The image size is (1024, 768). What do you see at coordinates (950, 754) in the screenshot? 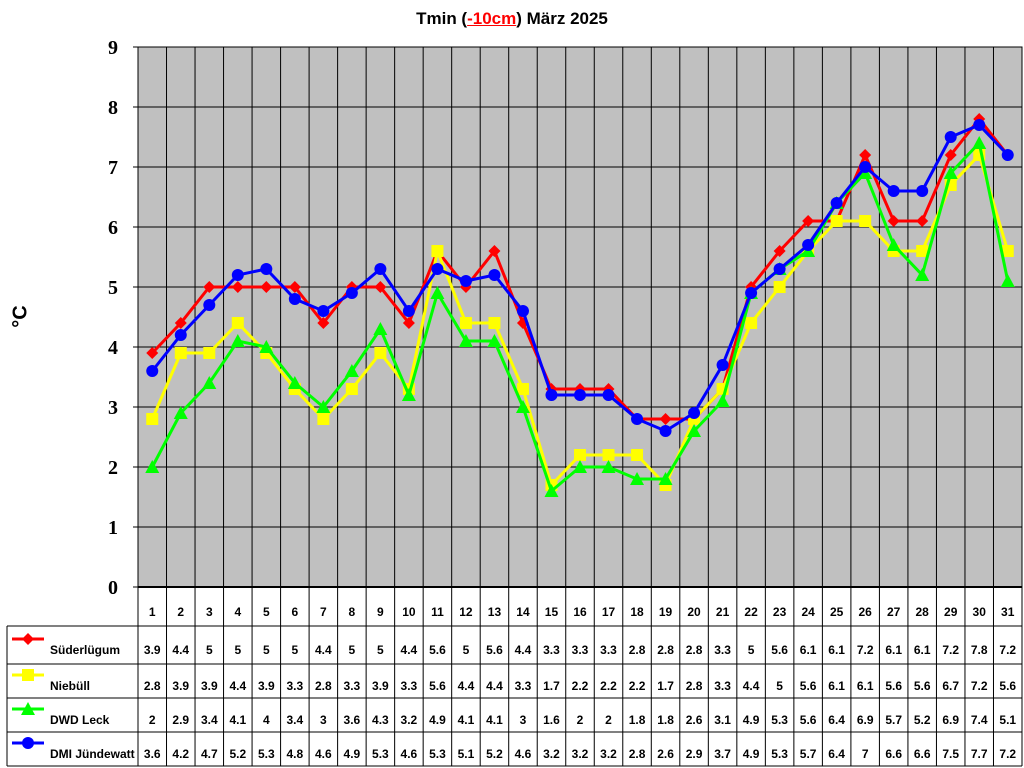
I see `data-label: 7.5` at bounding box center [950, 754].